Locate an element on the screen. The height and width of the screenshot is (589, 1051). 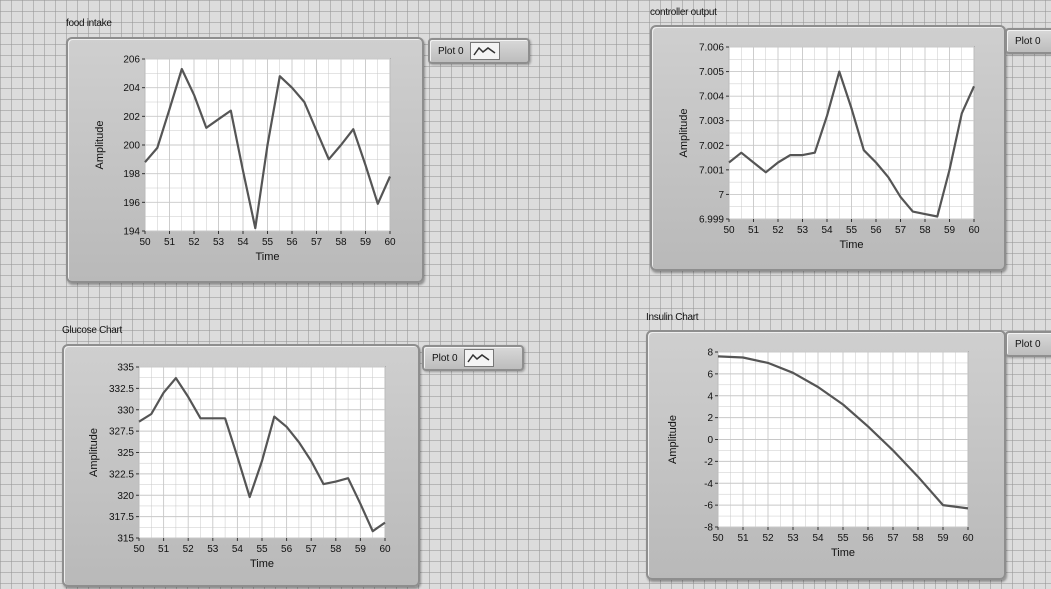
food-intake-chart-title: food intake is located at coordinates (89, 23).